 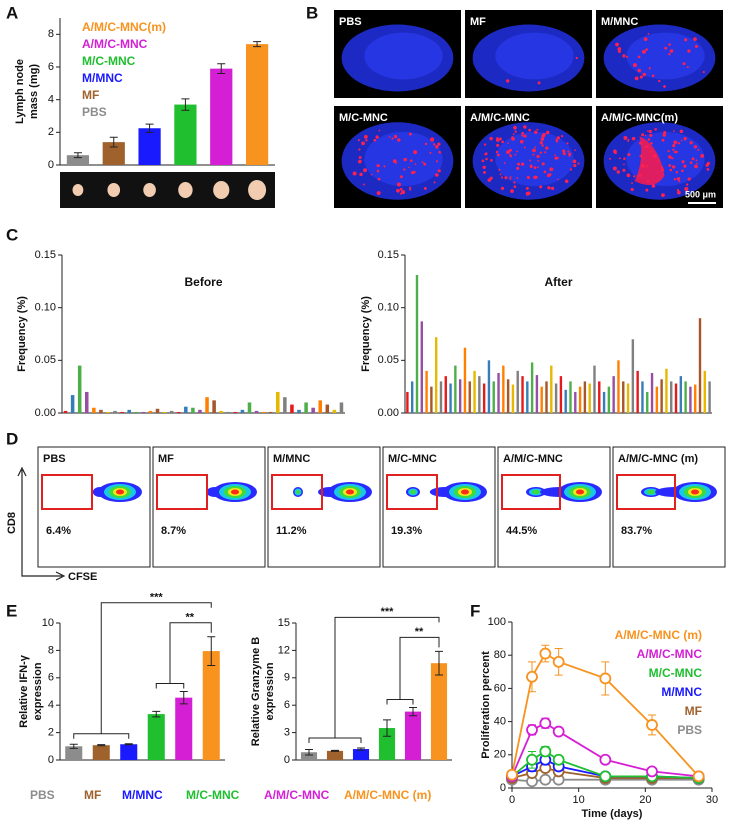 What do you see at coordinates (658, 635) in the screenshot?
I see `legend-entry: A/M/C-MNC (m)` at bounding box center [658, 635].